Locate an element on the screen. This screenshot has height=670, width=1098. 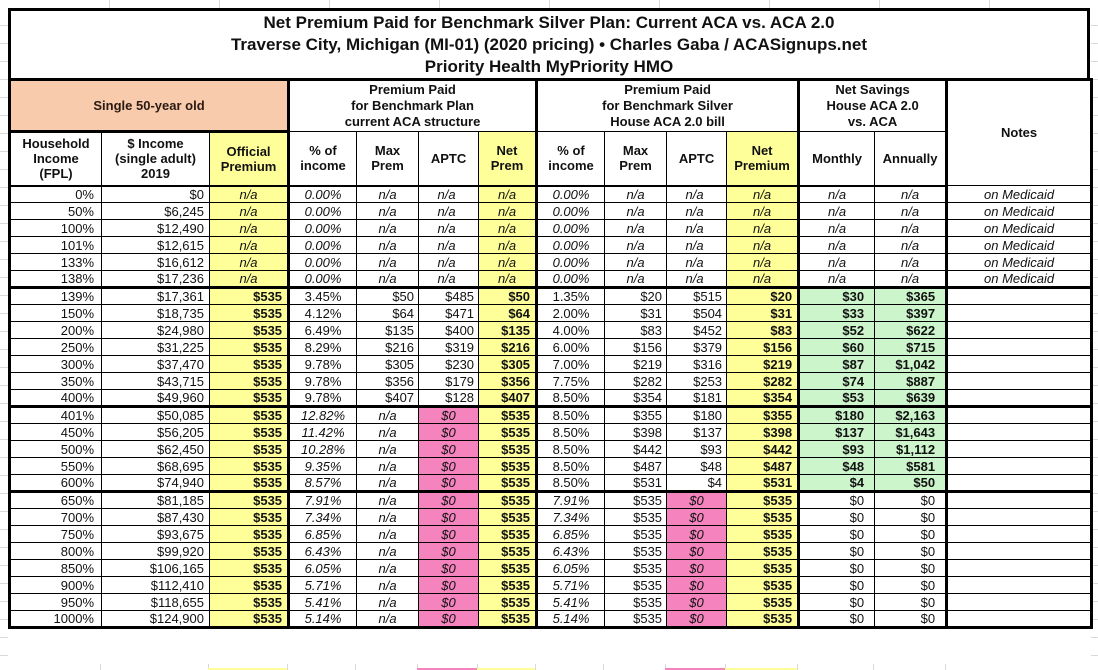
cell-h_net: $487 is located at coordinates (763, 466).